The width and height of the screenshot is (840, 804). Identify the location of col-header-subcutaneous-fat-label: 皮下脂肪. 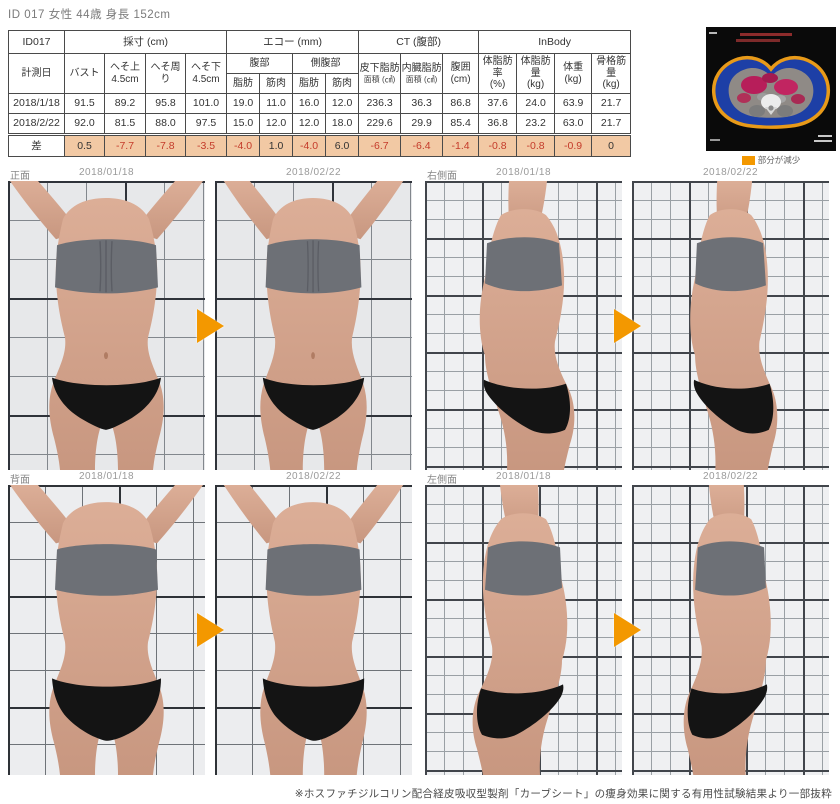
(379, 69).